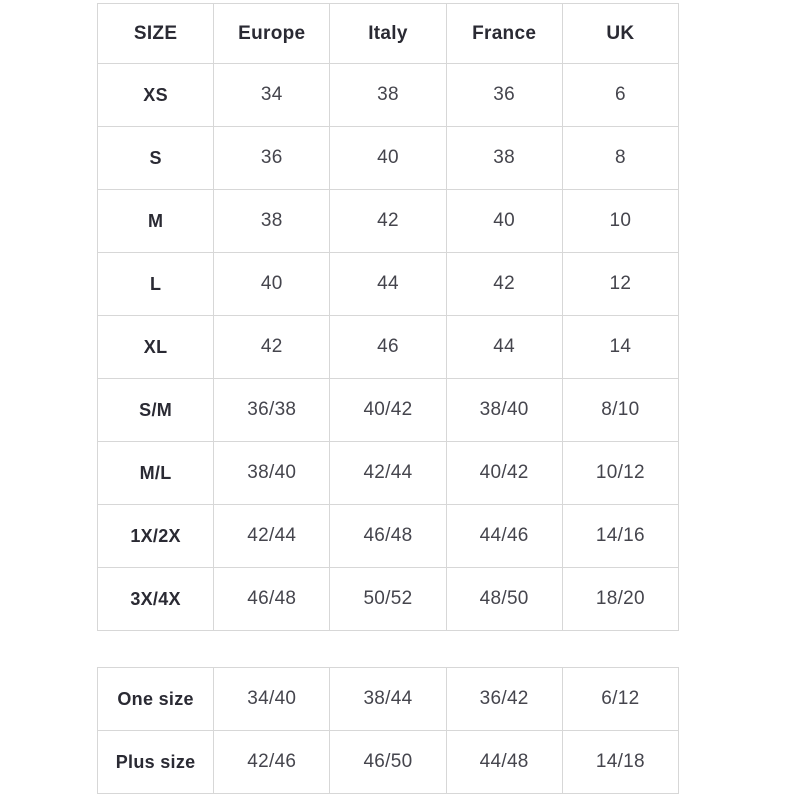 This screenshot has width=800, height=800. I want to click on table-row: One size 34/40 38/44 36/42 6/12, so click(388, 699).